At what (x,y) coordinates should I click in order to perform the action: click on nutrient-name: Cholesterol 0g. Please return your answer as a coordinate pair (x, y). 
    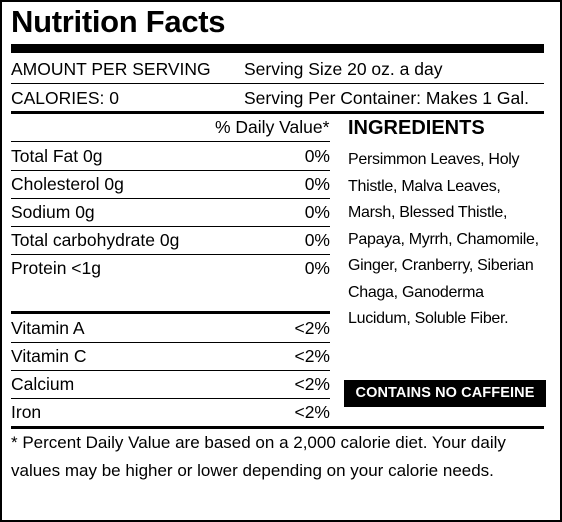
    Looking at the image, I should click on (67, 184).